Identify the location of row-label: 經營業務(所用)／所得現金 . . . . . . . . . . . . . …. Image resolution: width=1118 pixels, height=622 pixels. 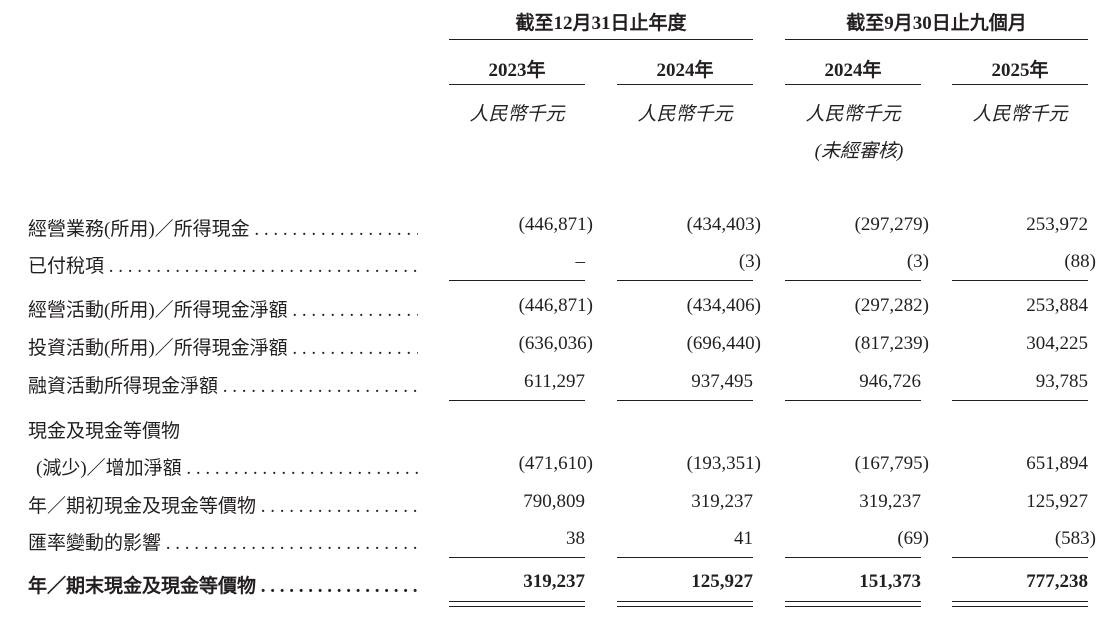
(223, 227).